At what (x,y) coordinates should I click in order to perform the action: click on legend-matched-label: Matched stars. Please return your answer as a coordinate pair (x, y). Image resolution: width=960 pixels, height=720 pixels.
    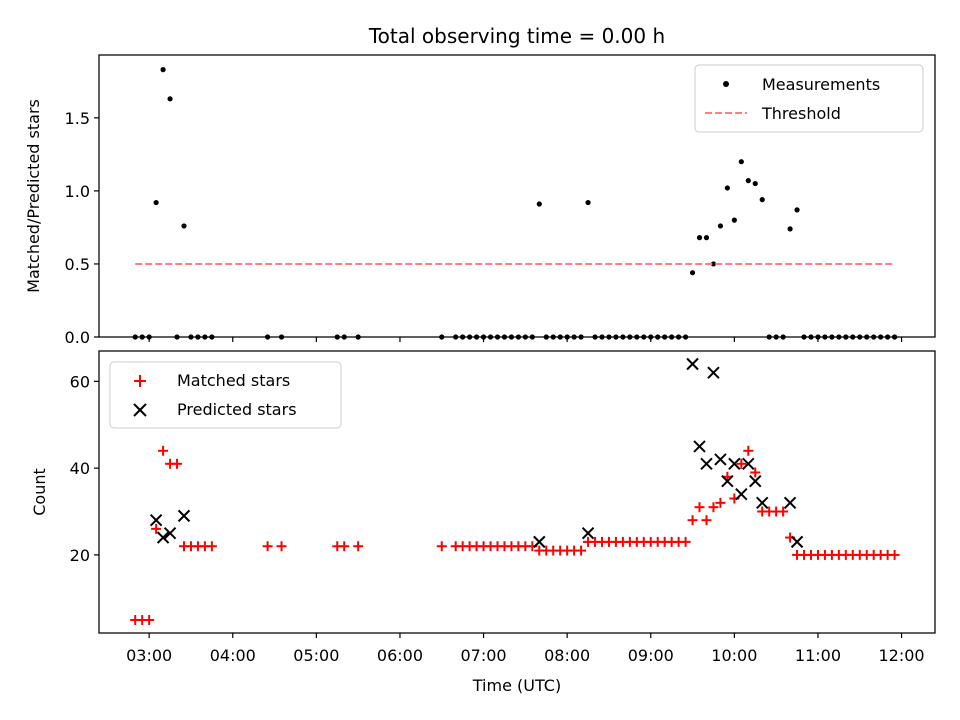
    Looking at the image, I should click on (233, 380).